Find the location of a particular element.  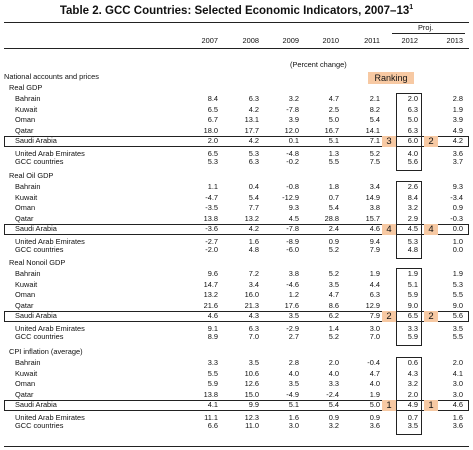

year-header-2010: 2010 is located at coordinates (330, 40).